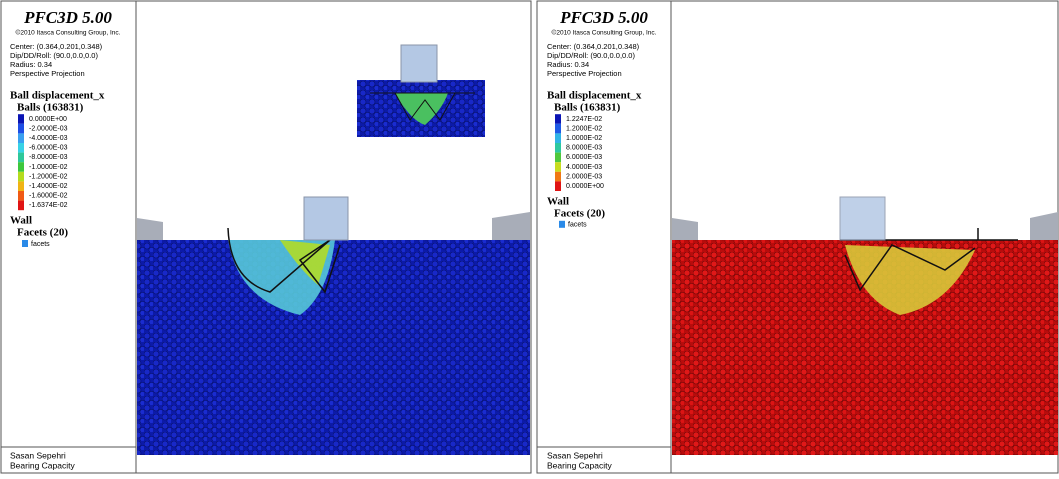  Describe the element at coordinates (48, 167) in the screenshot. I see `legend-label: -1.0000E-02` at that location.